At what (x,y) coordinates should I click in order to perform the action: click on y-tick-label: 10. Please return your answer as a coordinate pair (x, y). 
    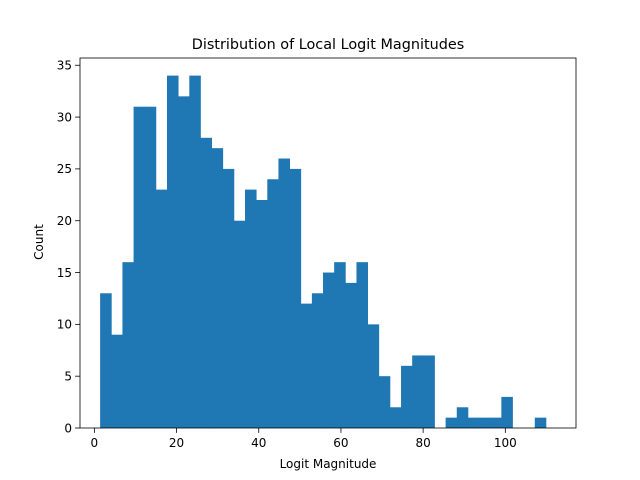
    Looking at the image, I should click on (64, 325).